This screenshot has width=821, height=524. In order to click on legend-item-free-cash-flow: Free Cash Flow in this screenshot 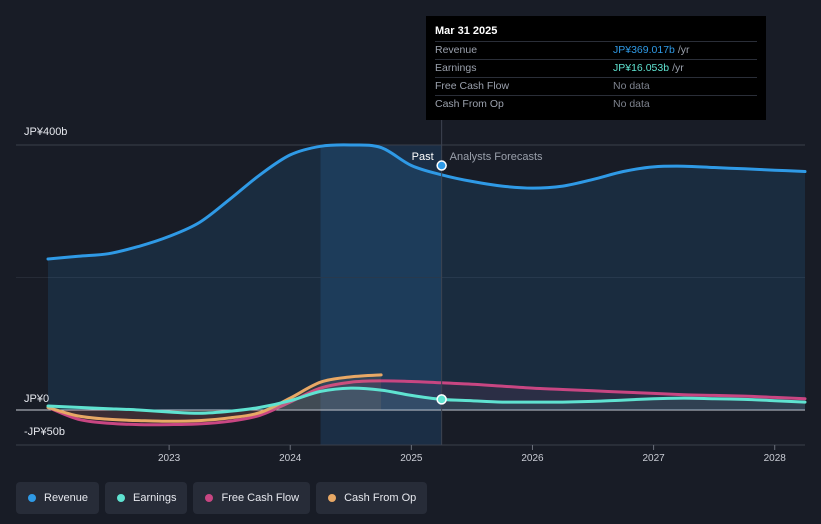, I will do `click(252, 498)`.